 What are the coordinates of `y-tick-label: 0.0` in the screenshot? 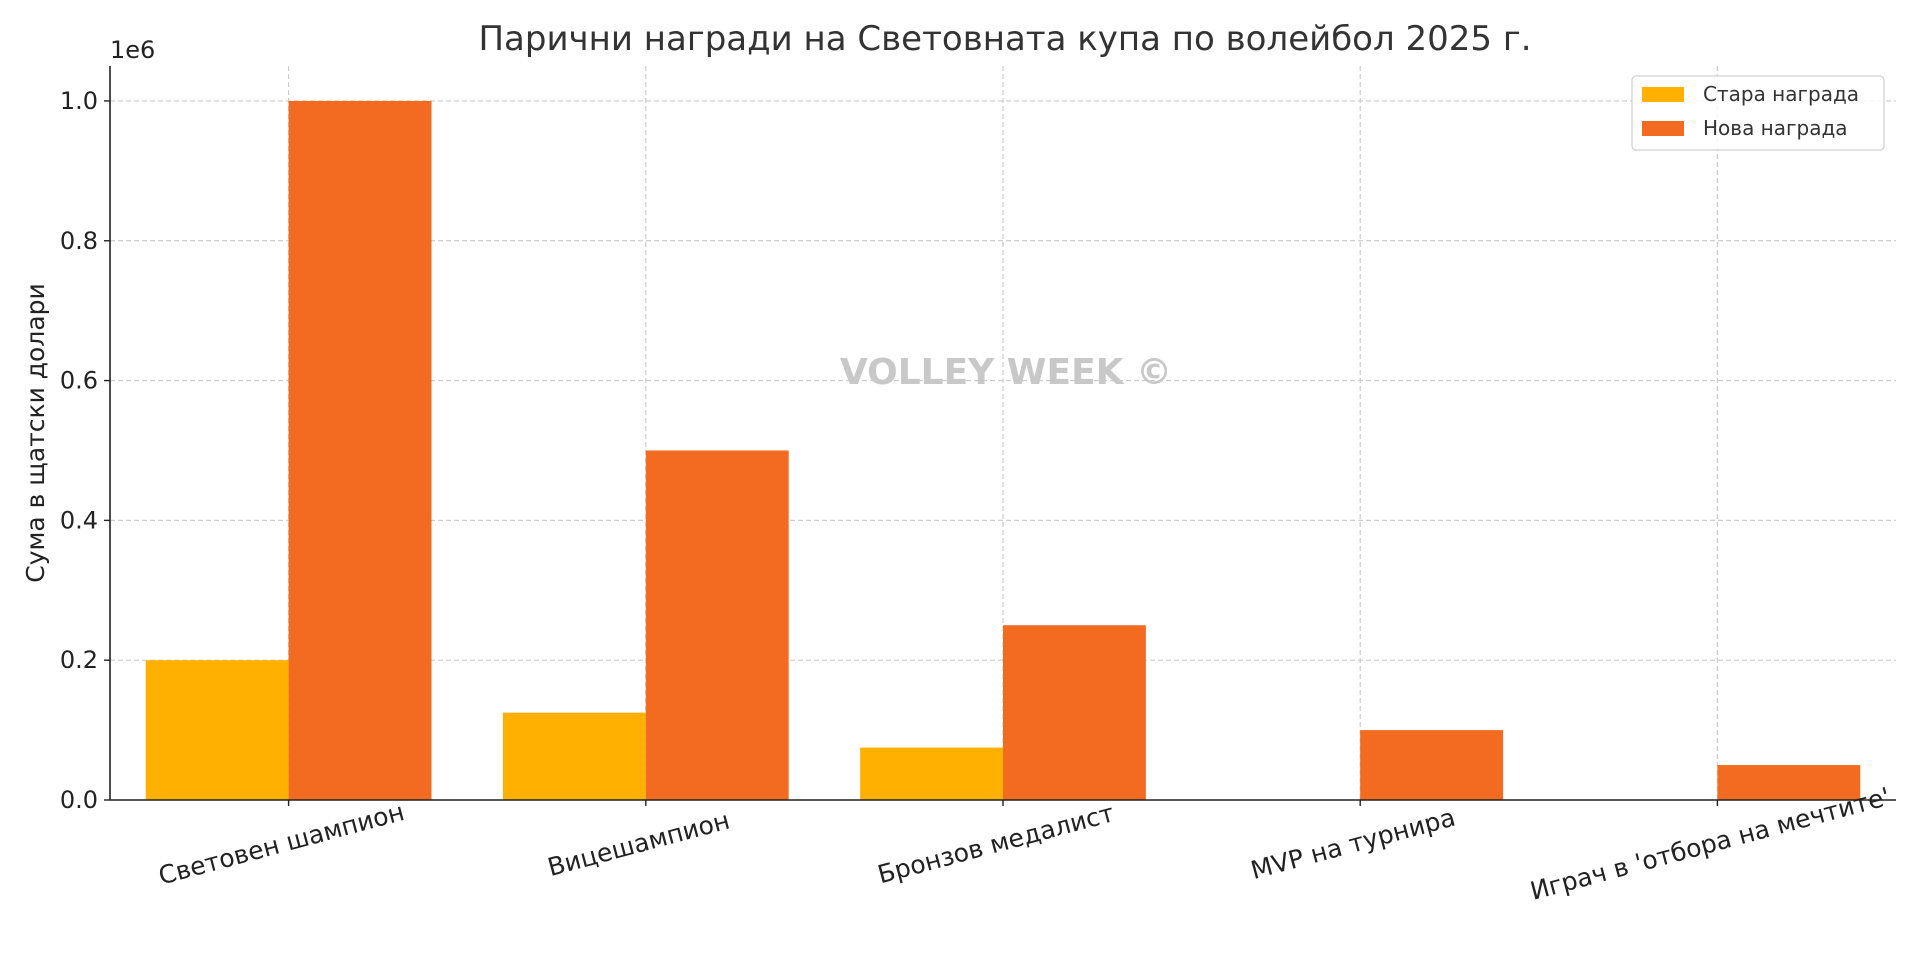 It's located at (79, 800).